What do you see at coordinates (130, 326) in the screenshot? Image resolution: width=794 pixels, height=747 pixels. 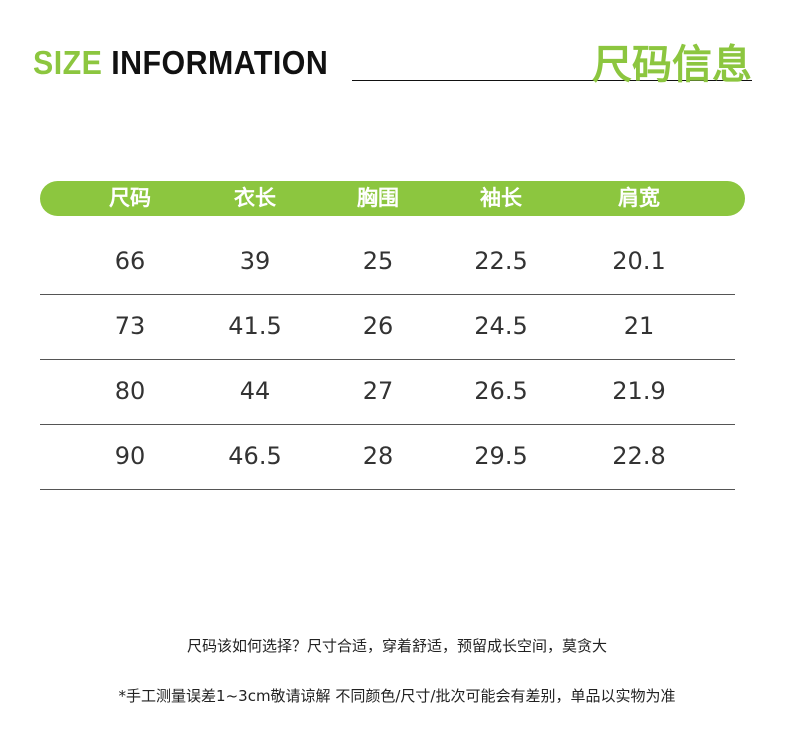 I see `table-cell: 73` at bounding box center [130, 326].